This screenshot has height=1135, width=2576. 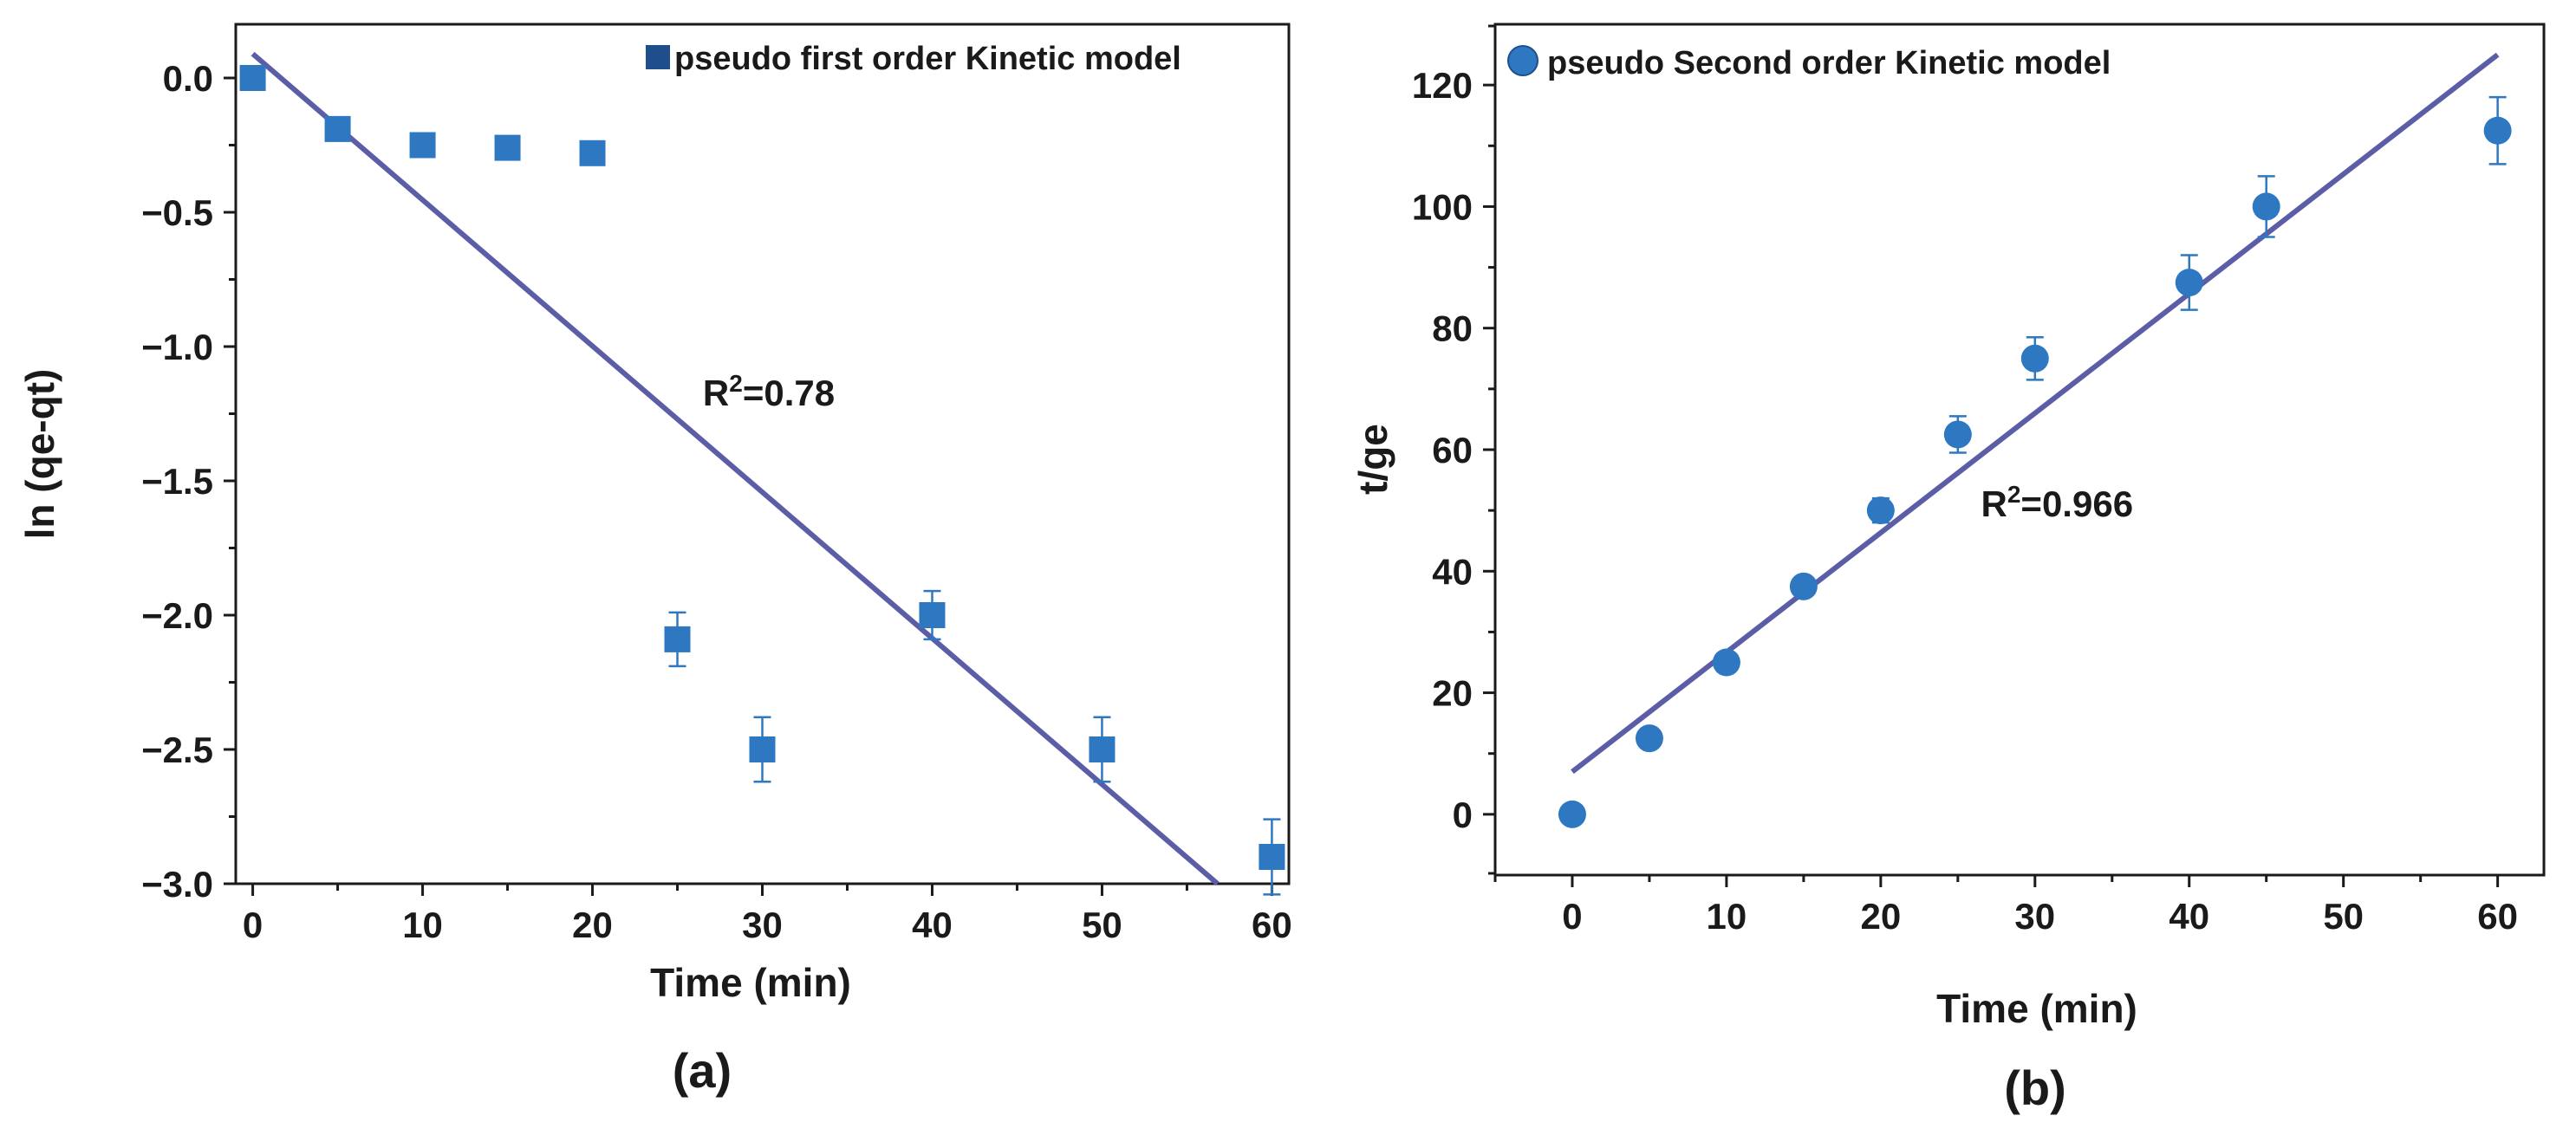 What do you see at coordinates (2036, 1008) in the screenshot?
I see `x-axis-title-b: Time (min)` at bounding box center [2036, 1008].